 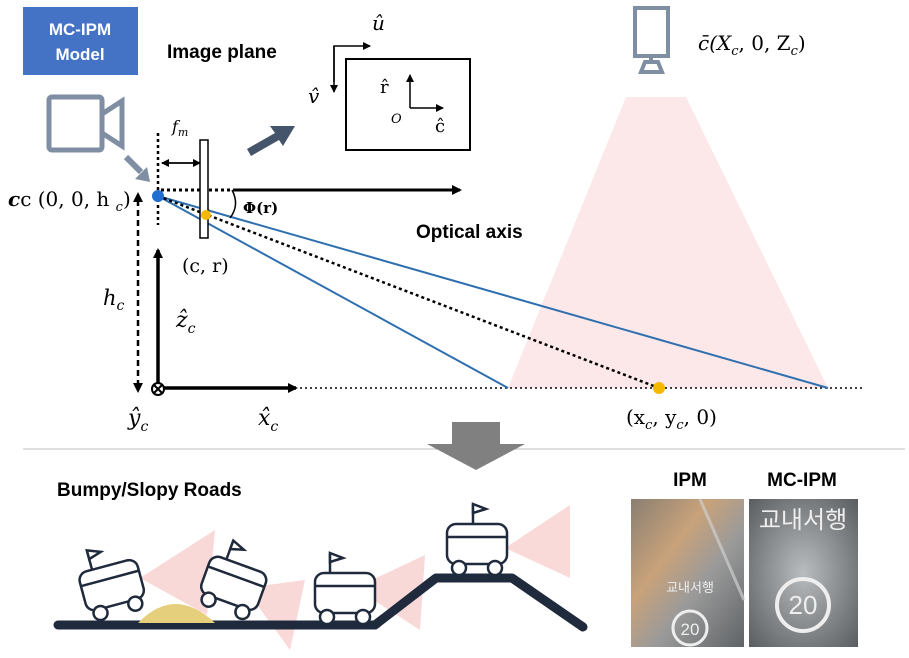 What do you see at coordinates (469, 232) in the screenshot?
I see `optical-axis-label: Optical axis` at bounding box center [469, 232].